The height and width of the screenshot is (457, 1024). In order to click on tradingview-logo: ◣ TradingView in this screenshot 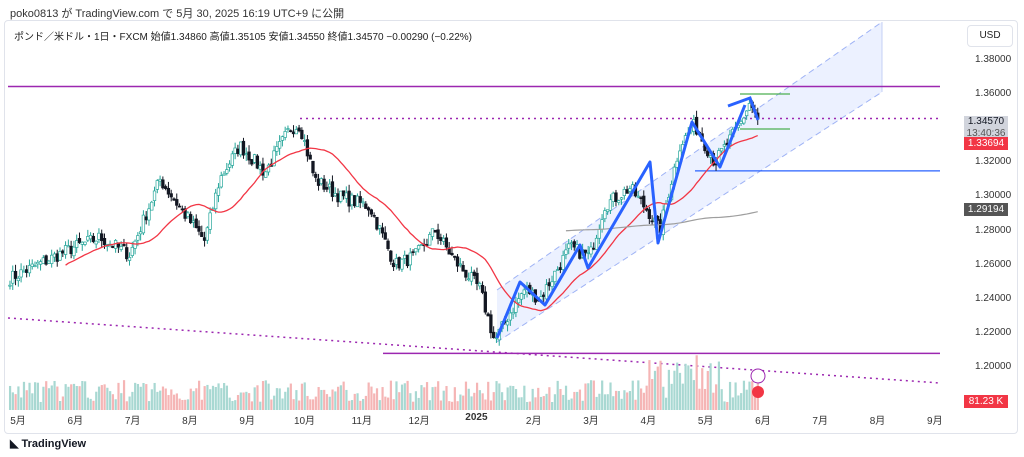, I will do `click(48, 443)`.